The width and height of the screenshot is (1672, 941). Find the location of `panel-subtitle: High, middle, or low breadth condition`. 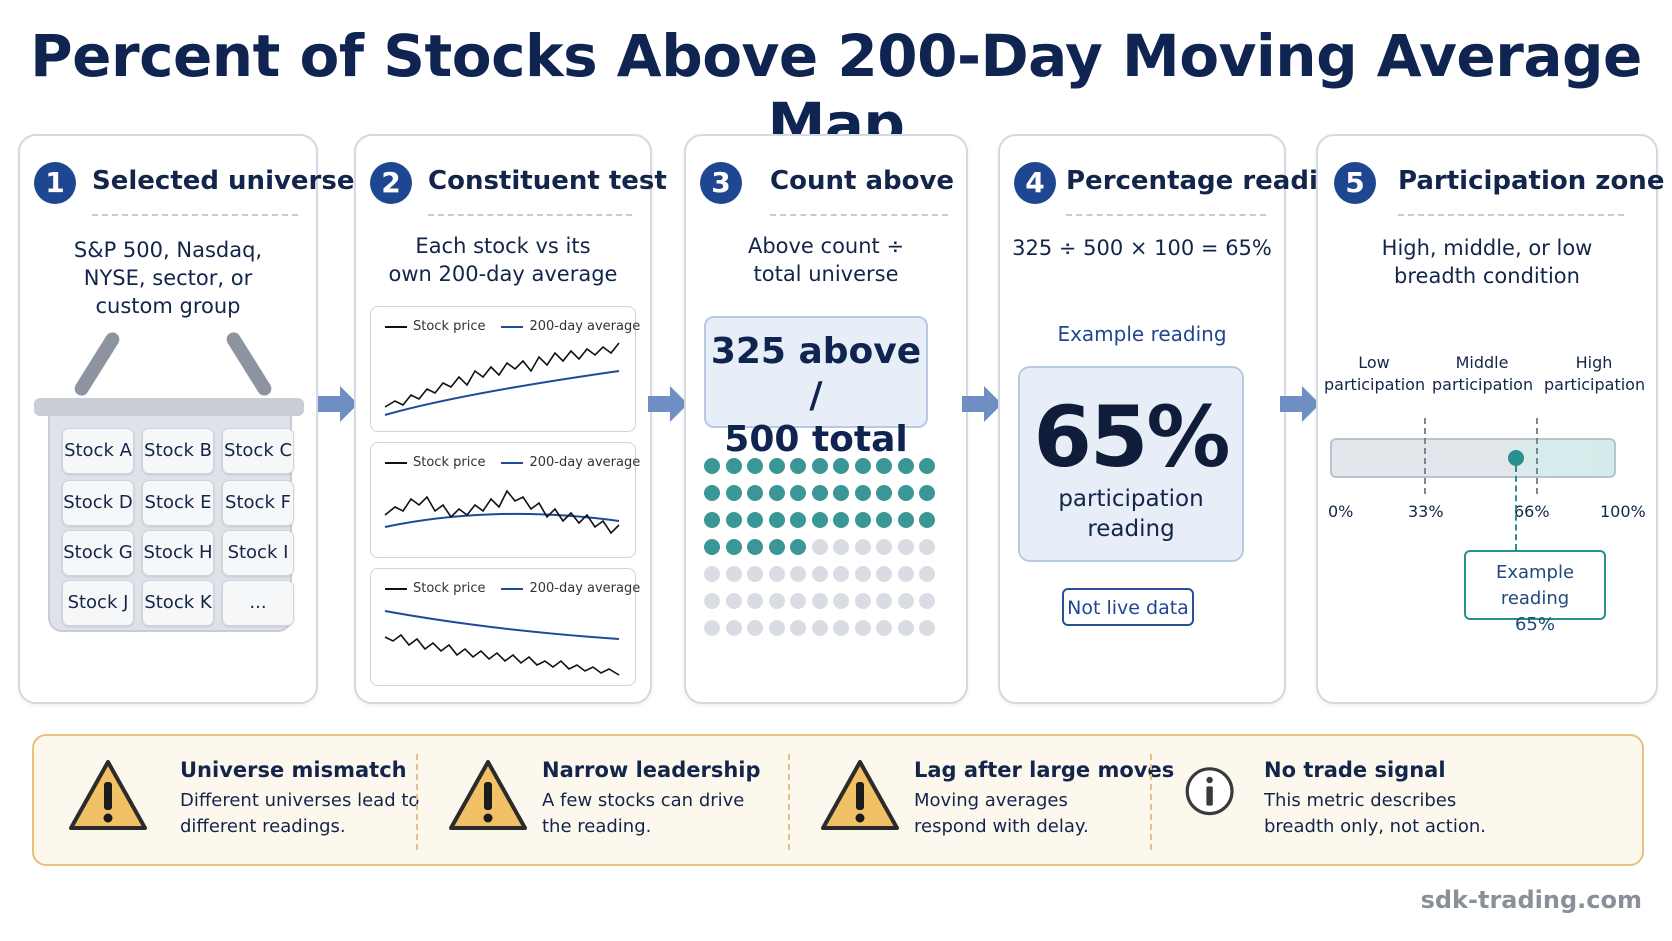

panel-subtitle: High, middle, or low breadth condition is located at coordinates (1487, 262).